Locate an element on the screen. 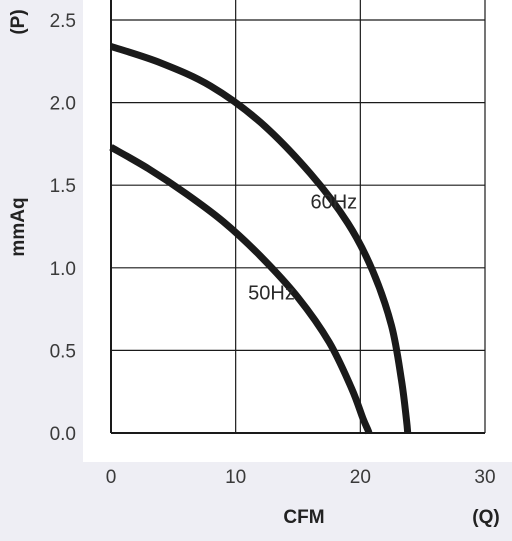  bottom-label-band is located at coordinates (297, 501).